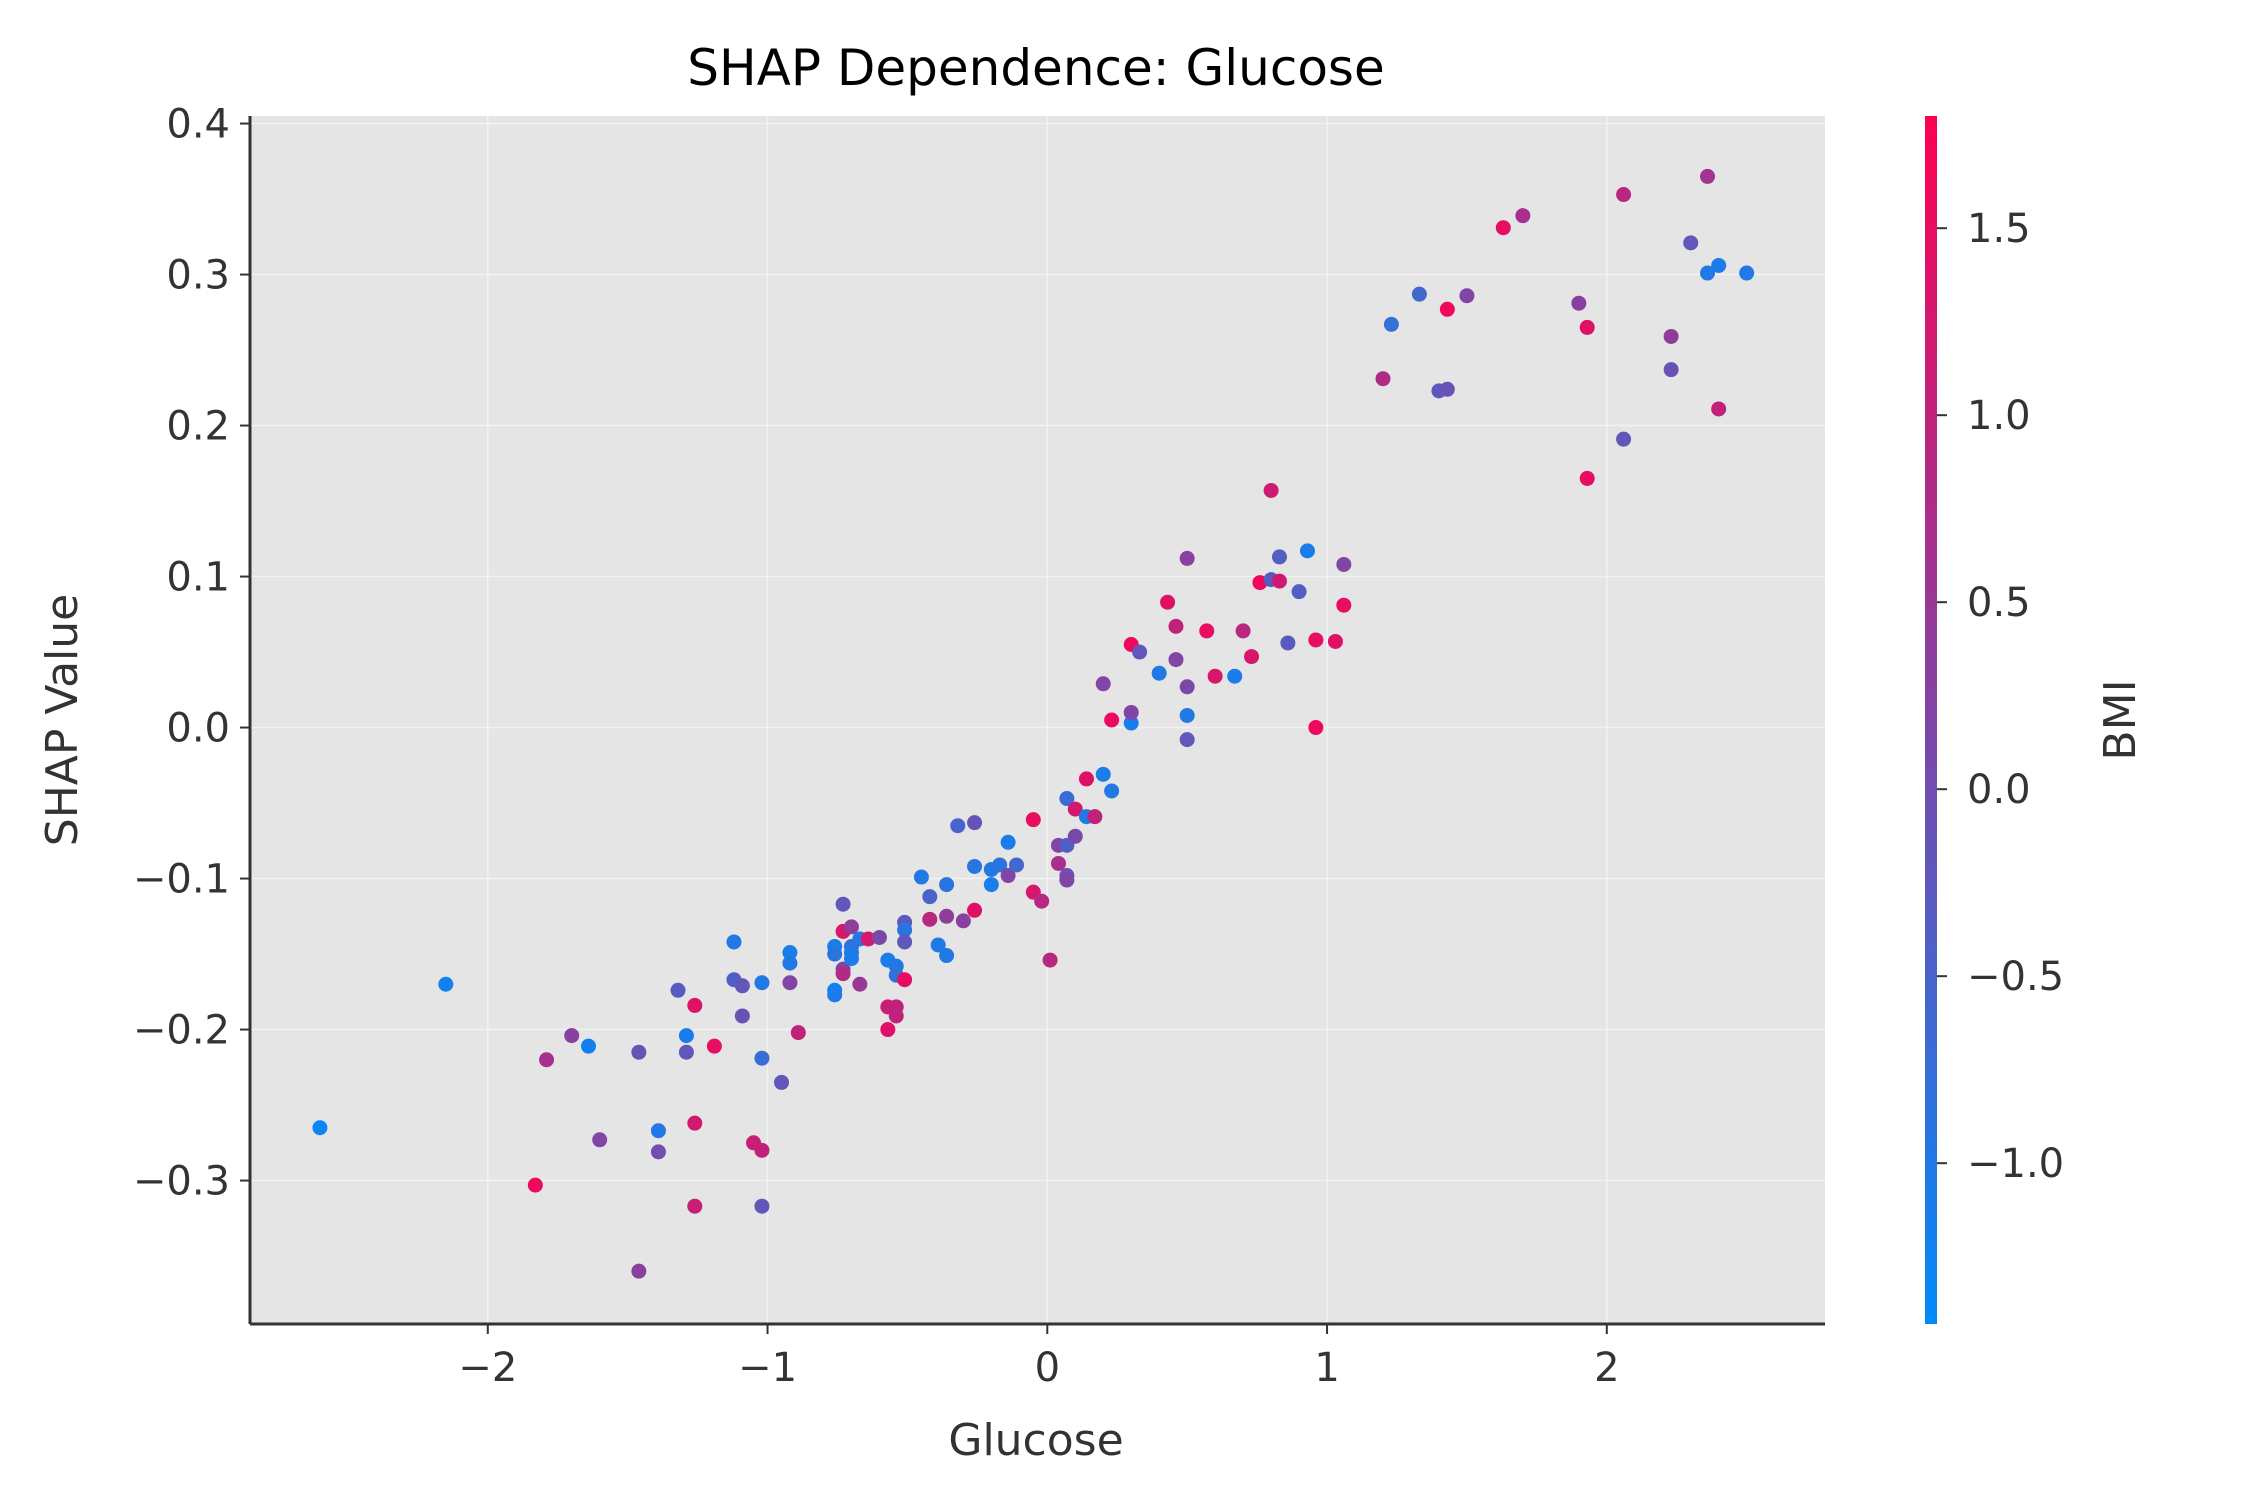  Describe the element at coordinates (2120, 719) in the screenshot. I see `colorbar-label: BMI` at that location.